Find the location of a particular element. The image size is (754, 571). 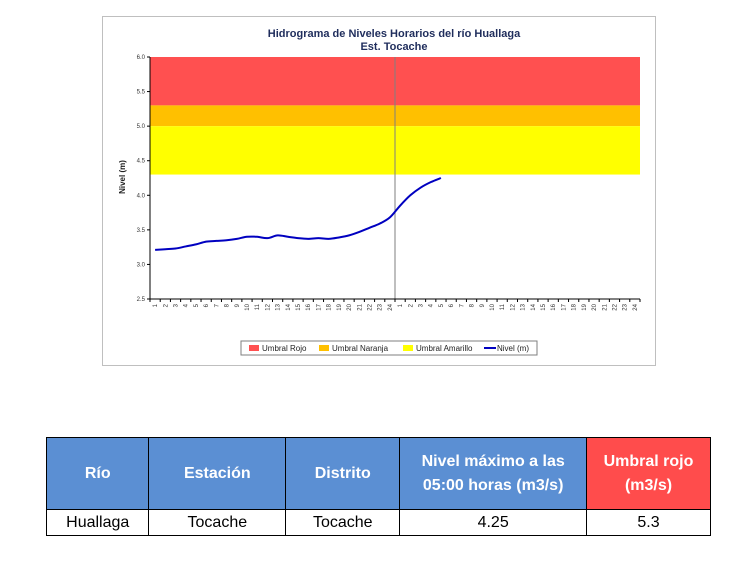

header-rio: Río is located at coordinates (97, 473).